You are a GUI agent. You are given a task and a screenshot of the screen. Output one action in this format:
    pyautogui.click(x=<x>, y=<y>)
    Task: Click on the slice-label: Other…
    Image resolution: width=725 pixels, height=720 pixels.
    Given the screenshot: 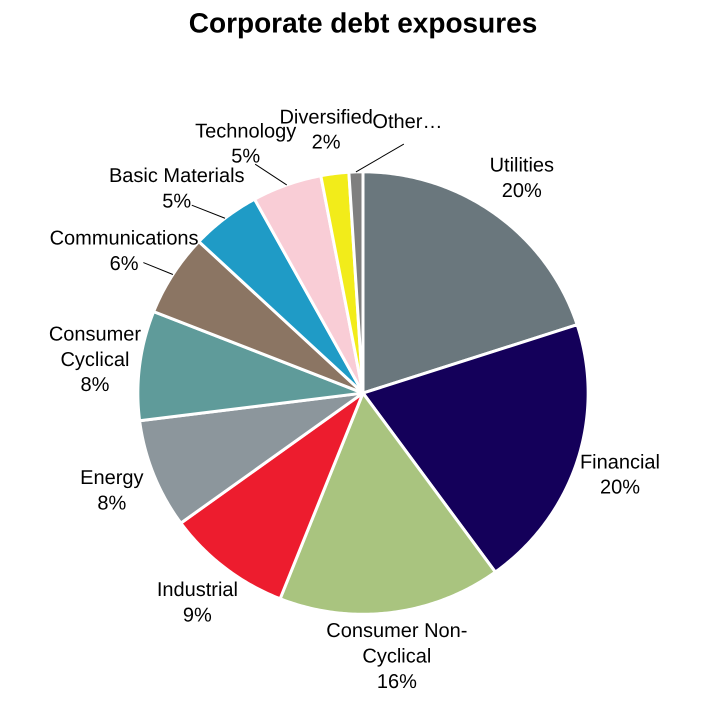 What is the action you would take?
    pyautogui.click(x=407, y=122)
    